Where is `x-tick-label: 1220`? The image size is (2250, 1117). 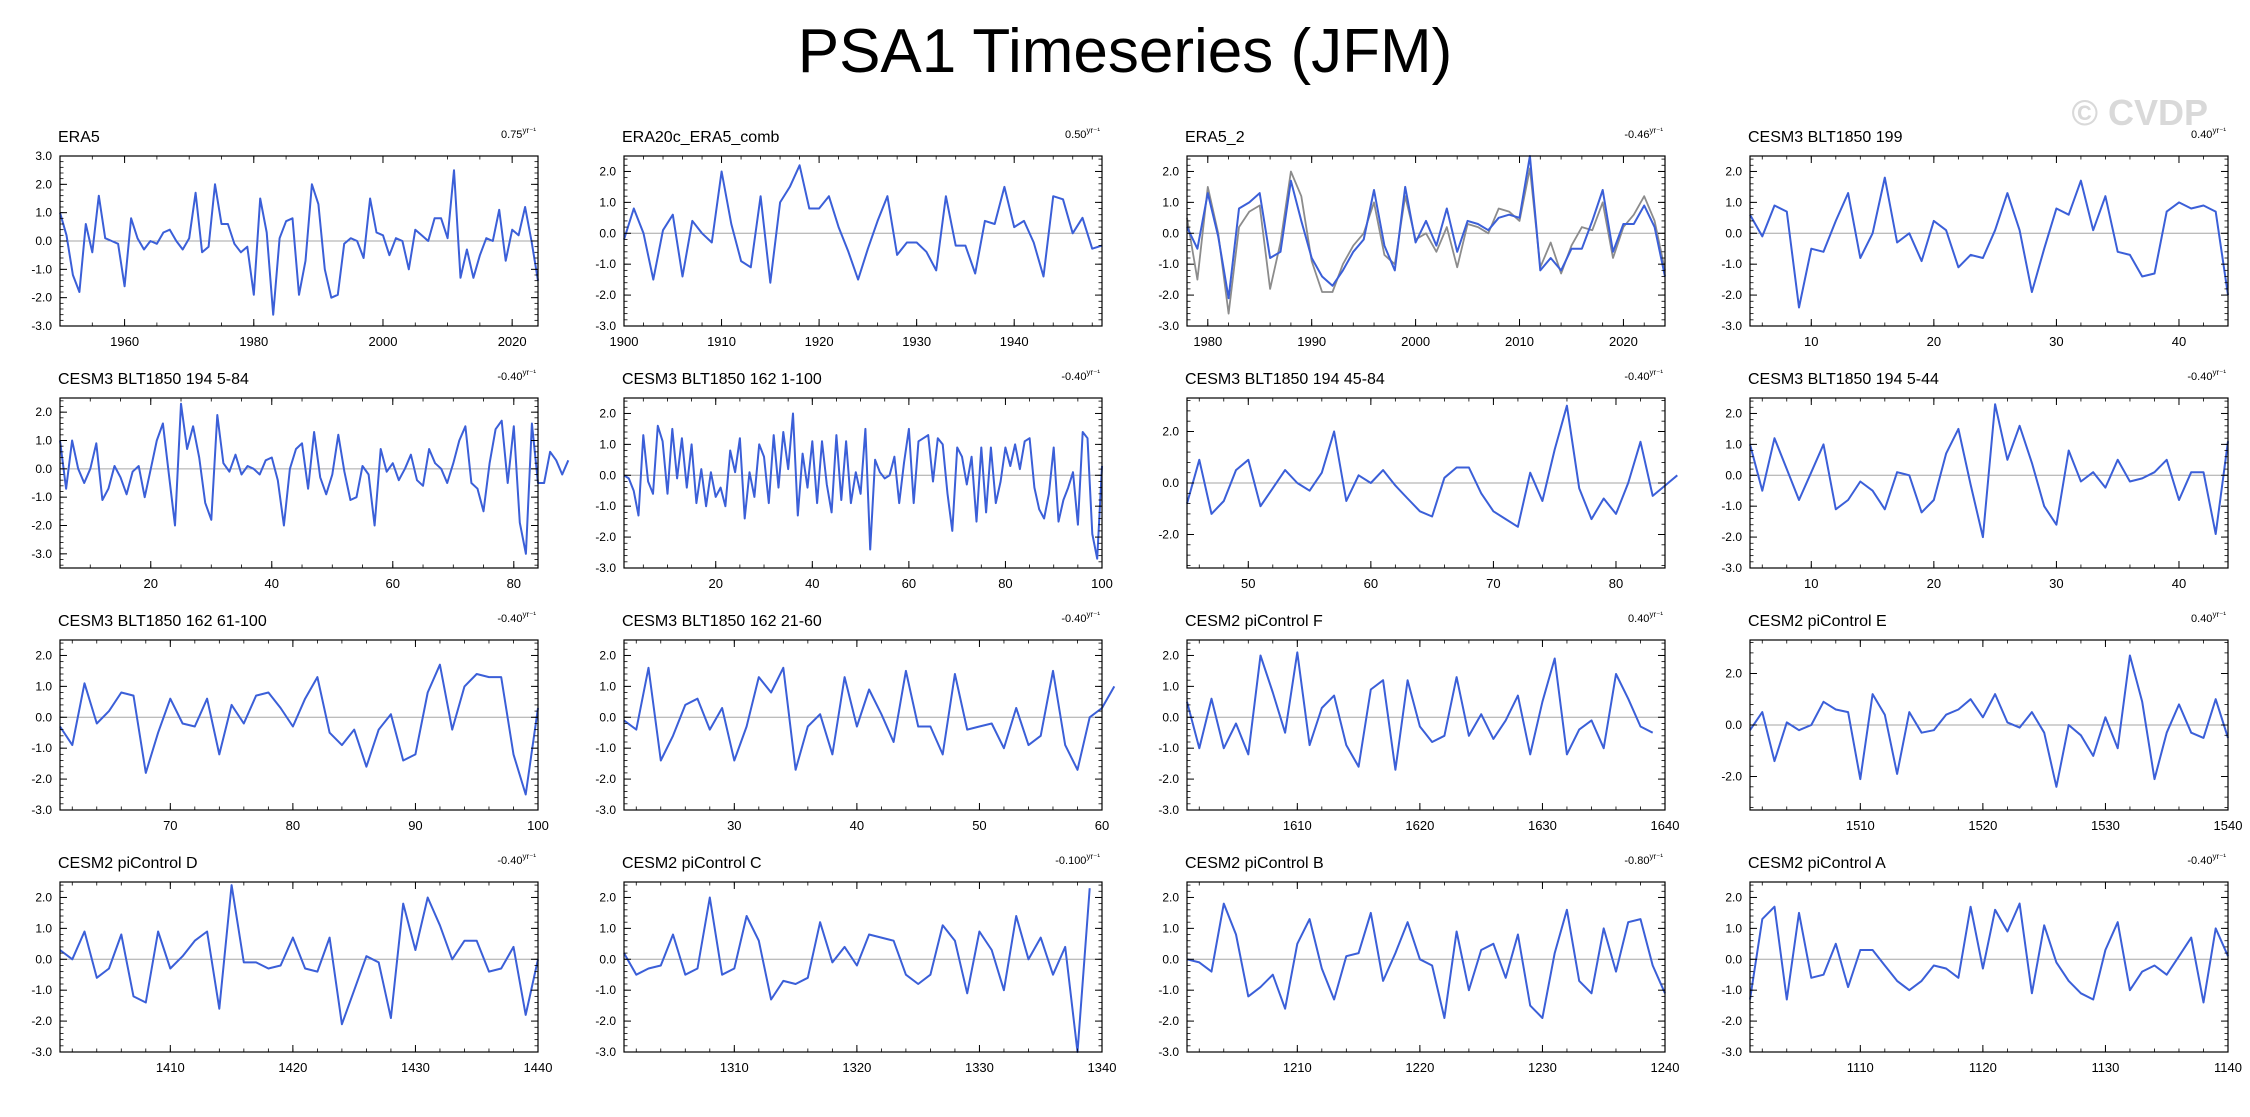
x-tick-label: 1220 is located at coordinates (1419, 1067).